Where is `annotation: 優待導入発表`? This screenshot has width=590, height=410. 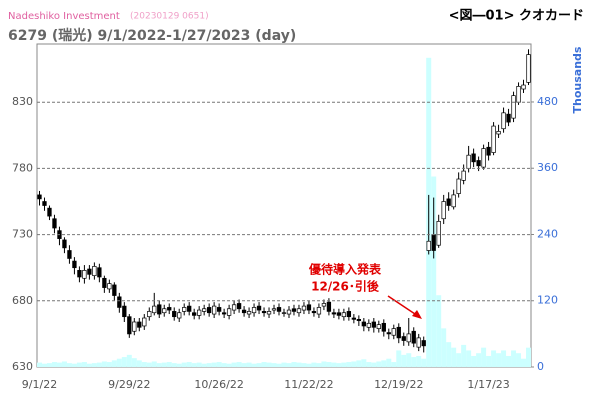
annotation: 優待導入発表 is located at coordinates (345, 269).